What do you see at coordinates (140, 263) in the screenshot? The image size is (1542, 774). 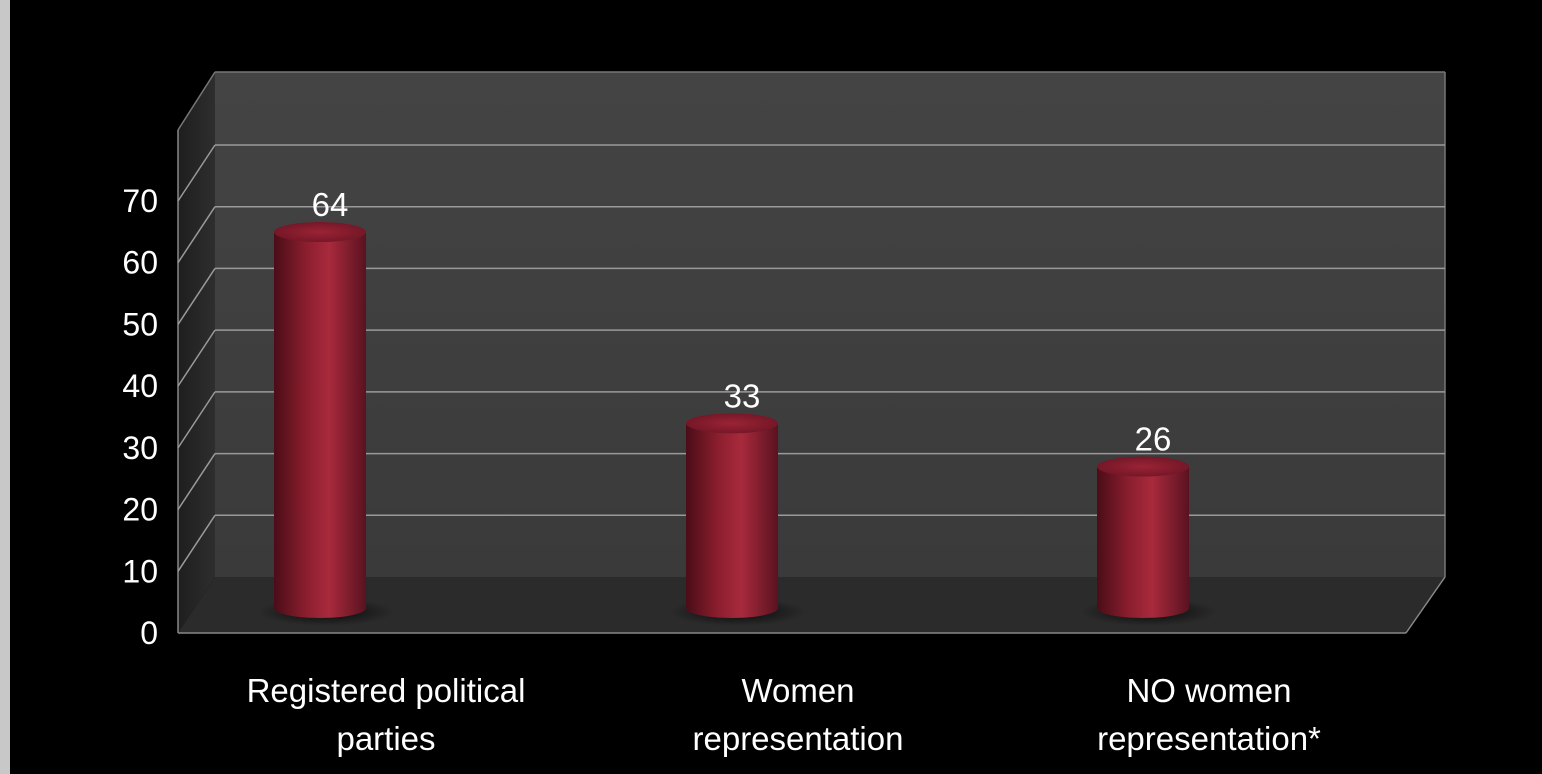 I see `y-tick-label: 60` at bounding box center [140, 263].